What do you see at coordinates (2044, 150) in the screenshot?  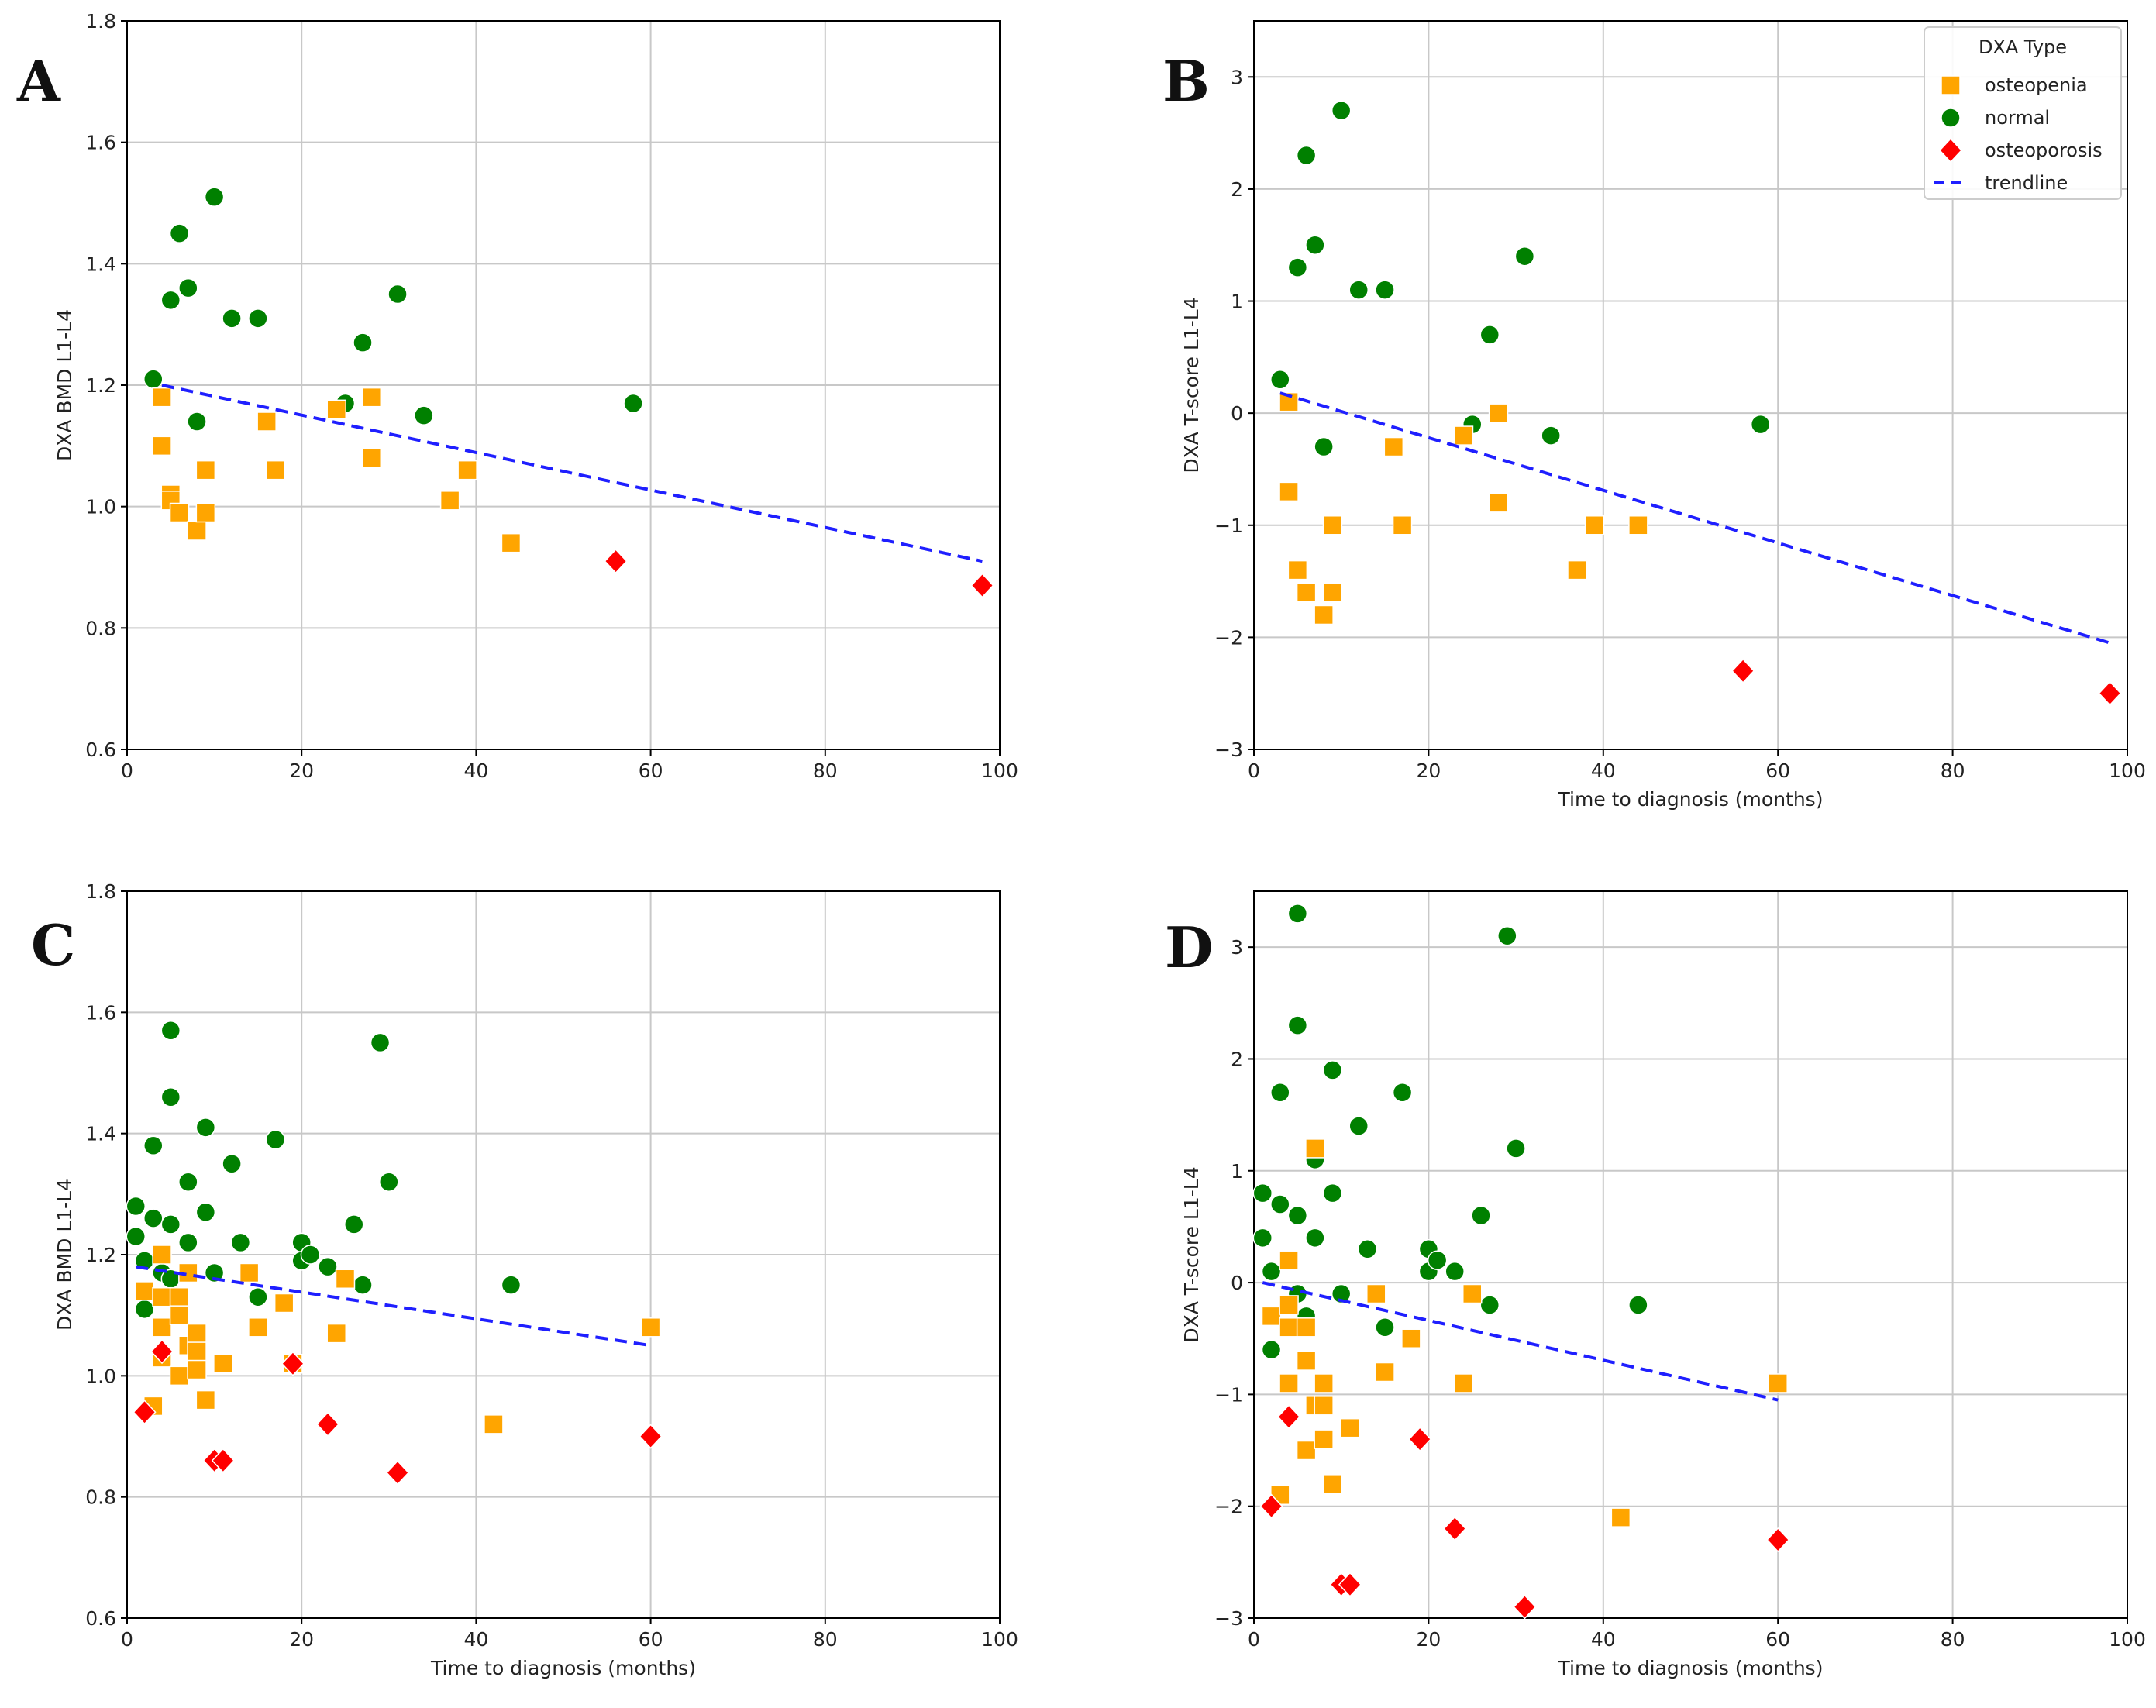 I see `legend-label: osteoporosis` at bounding box center [2044, 150].